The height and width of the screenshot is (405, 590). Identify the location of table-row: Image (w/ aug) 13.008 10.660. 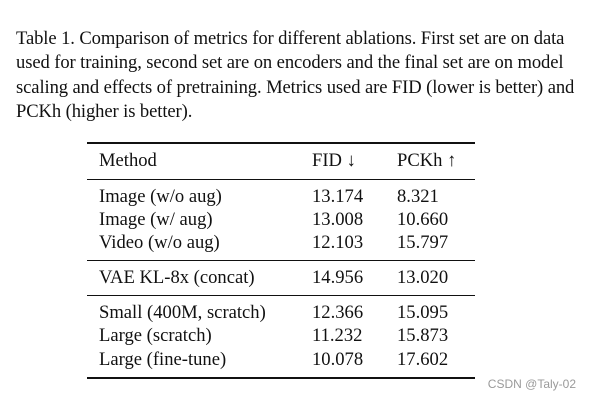
(281, 220).